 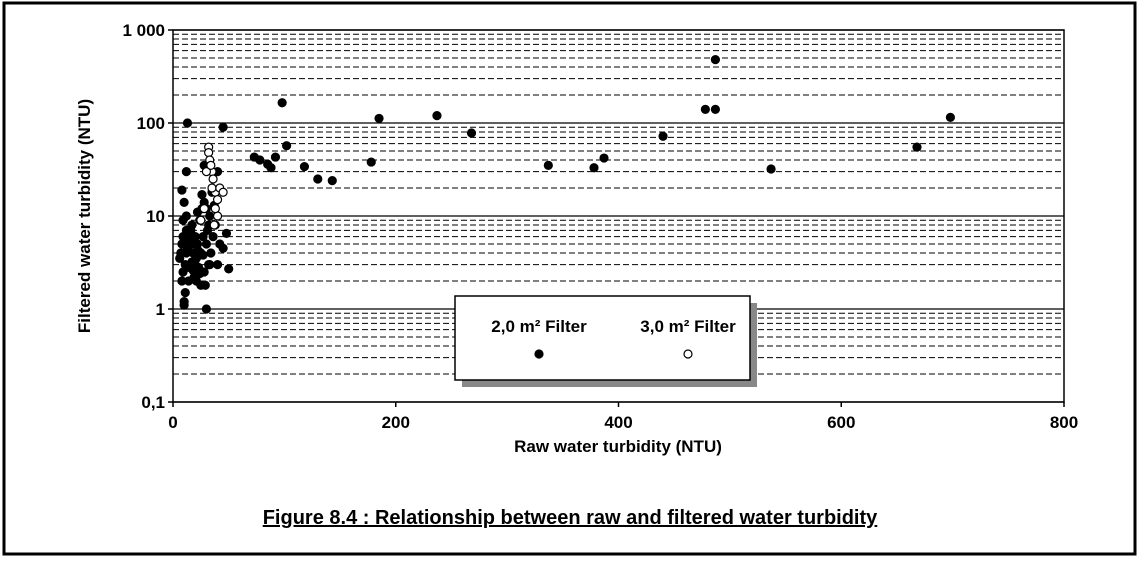 What do you see at coordinates (155, 216) in the screenshot?
I see `y-tick-label: 10` at bounding box center [155, 216].